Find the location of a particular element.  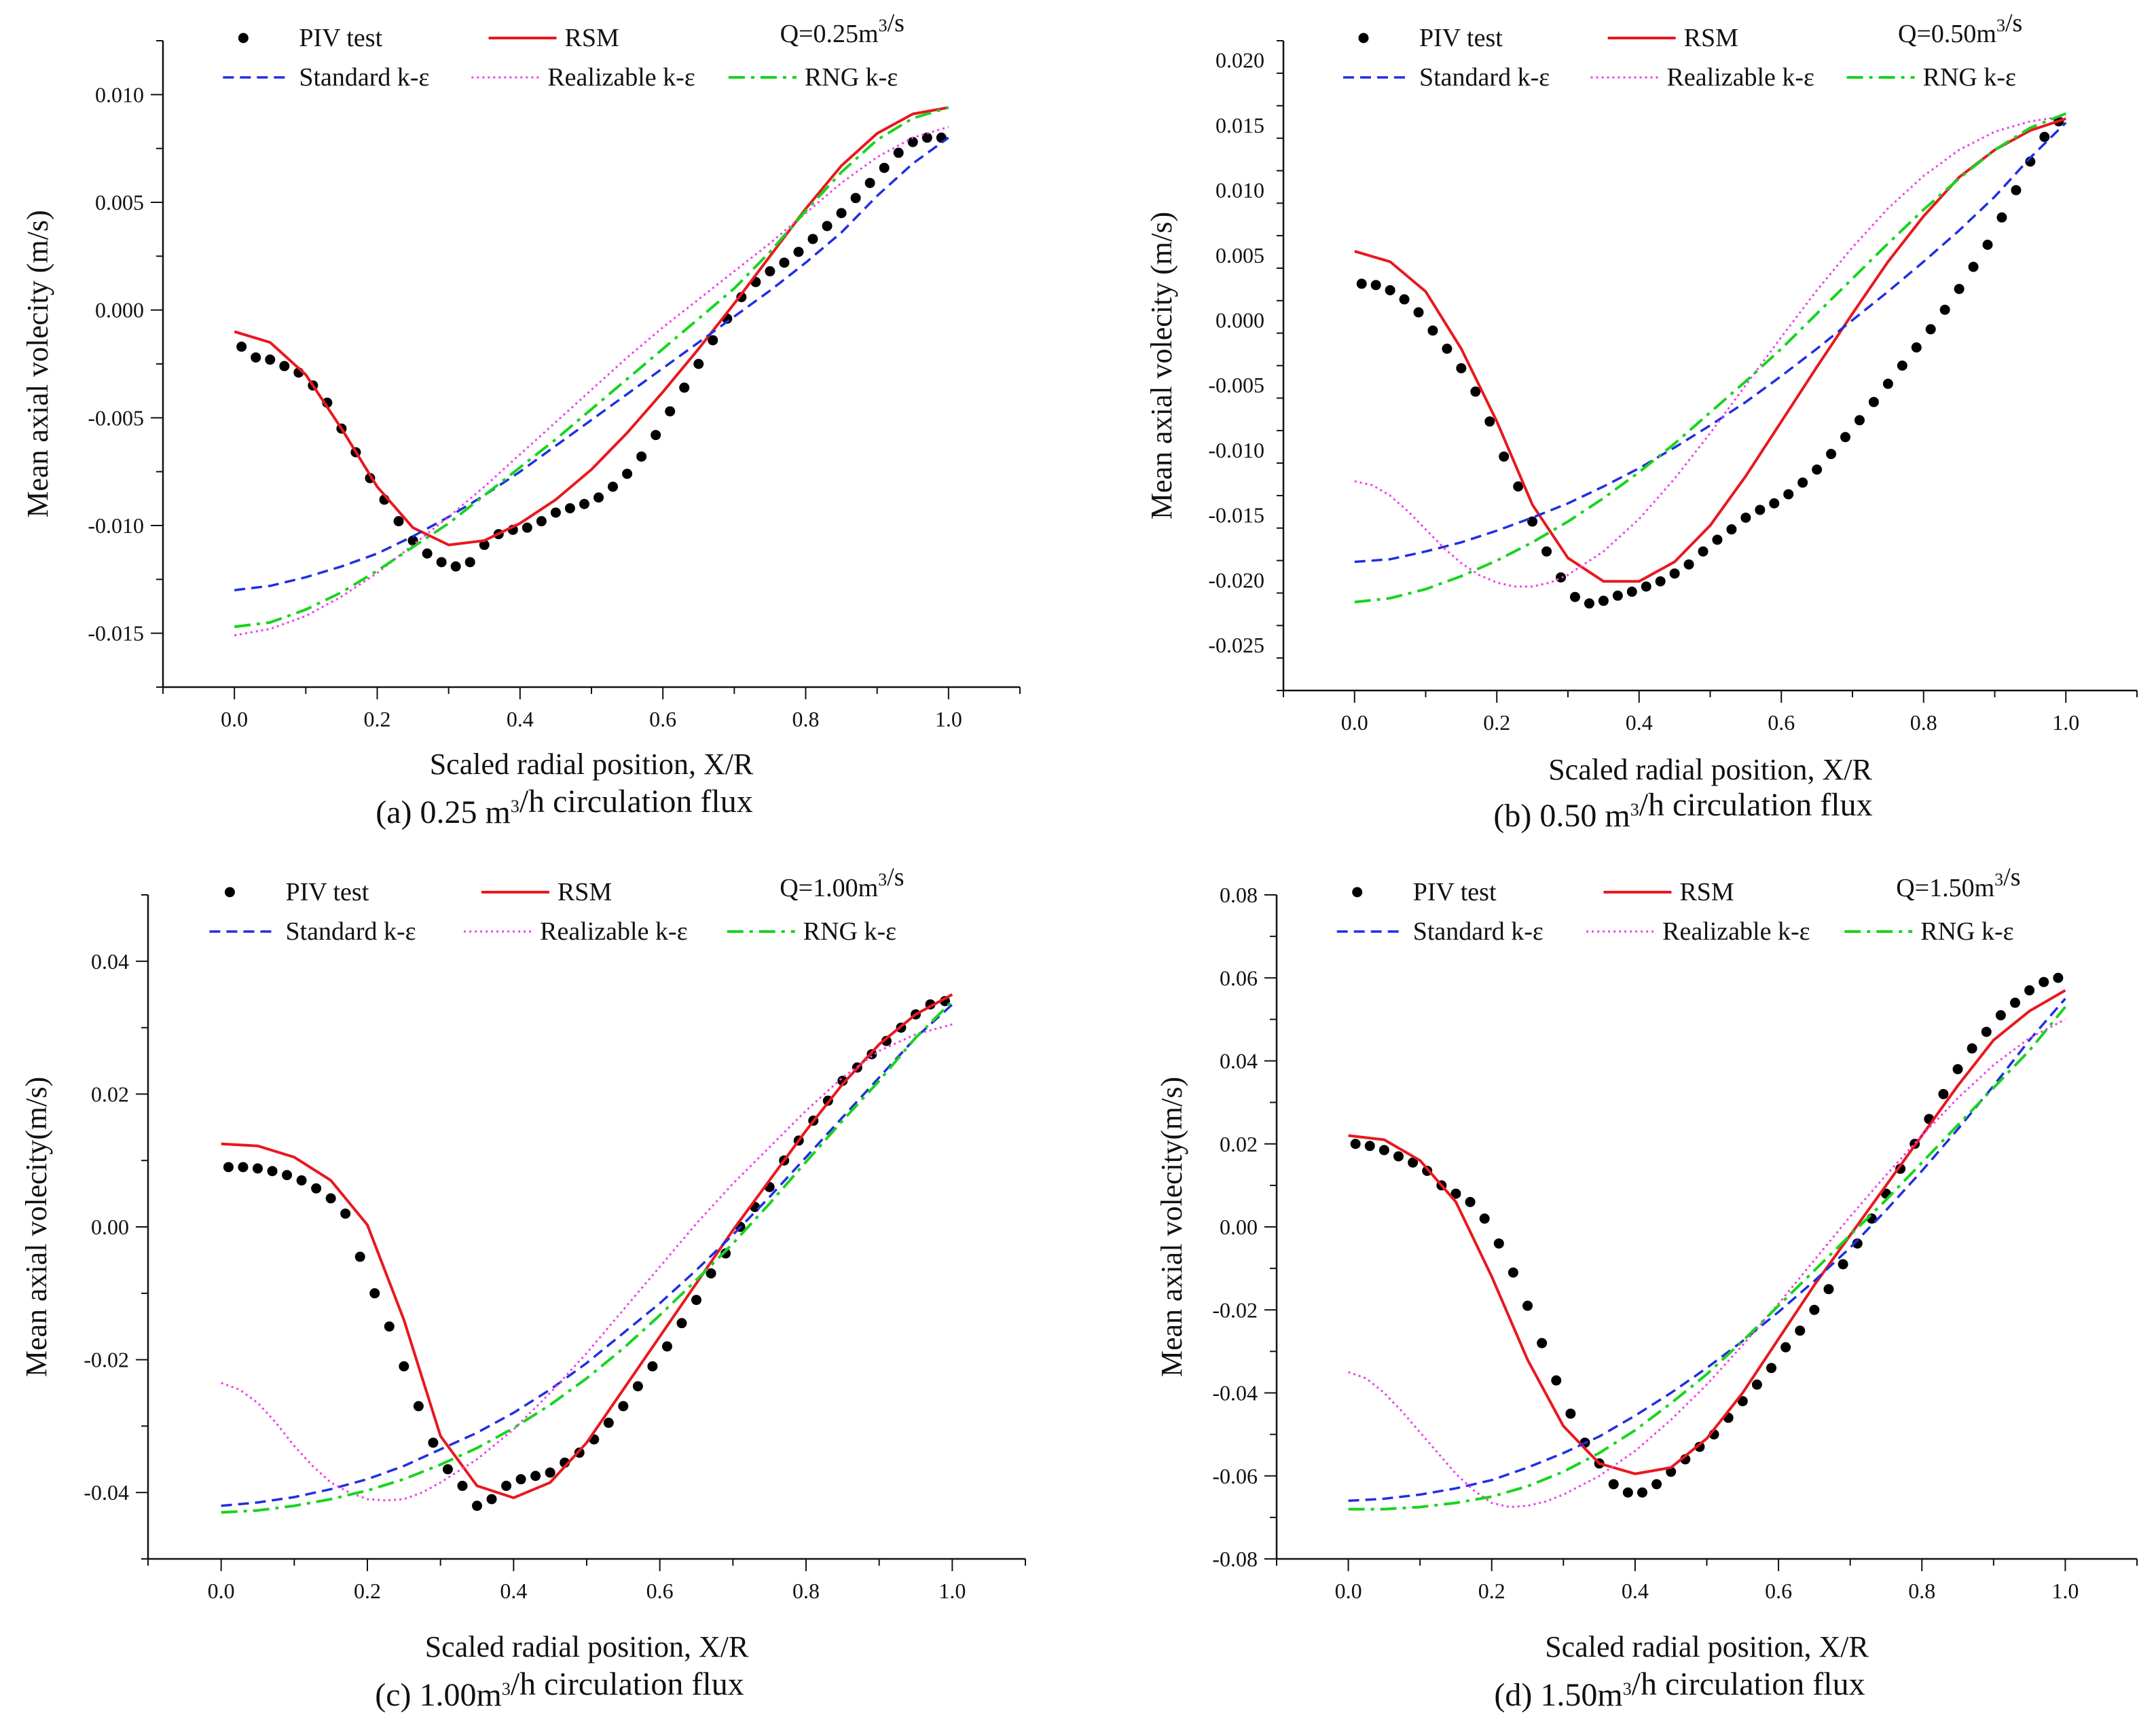

y-tick-label: 0.04 is located at coordinates (110, 961).